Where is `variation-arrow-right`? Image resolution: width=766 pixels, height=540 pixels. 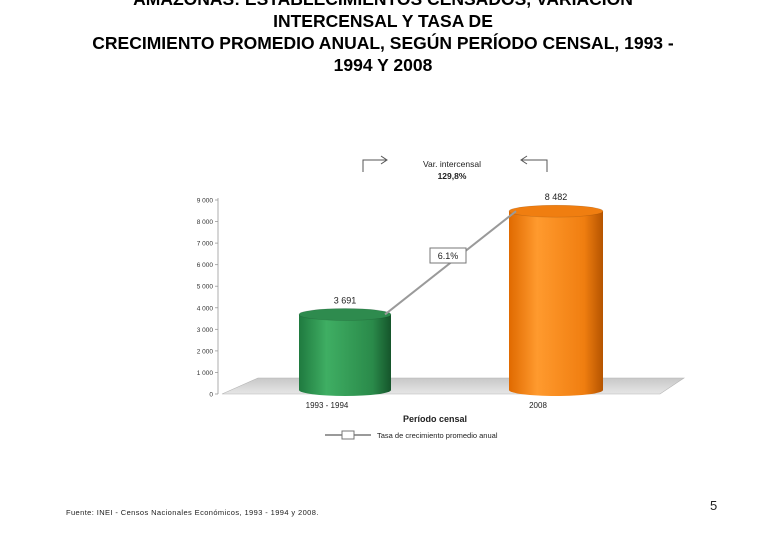
variation-arrow-right is located at coordinates (535, 165).